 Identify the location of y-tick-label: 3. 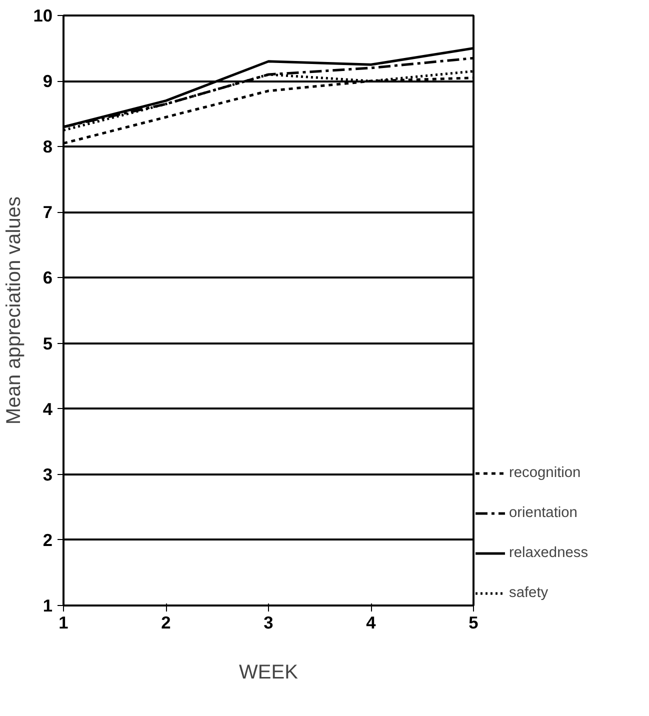
(47, 474).